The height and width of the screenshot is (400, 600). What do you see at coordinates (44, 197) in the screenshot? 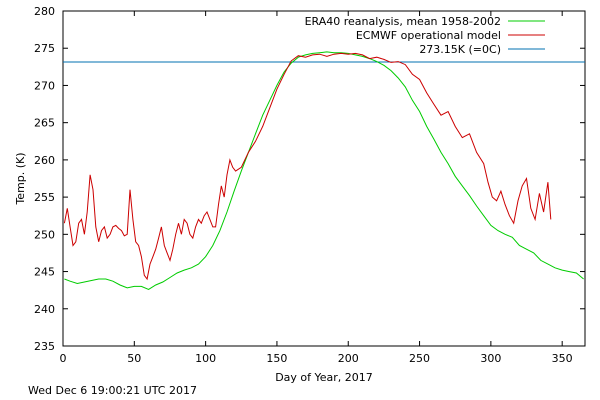
I see `y-tick-label: 255` at bounding box center [44, 197].